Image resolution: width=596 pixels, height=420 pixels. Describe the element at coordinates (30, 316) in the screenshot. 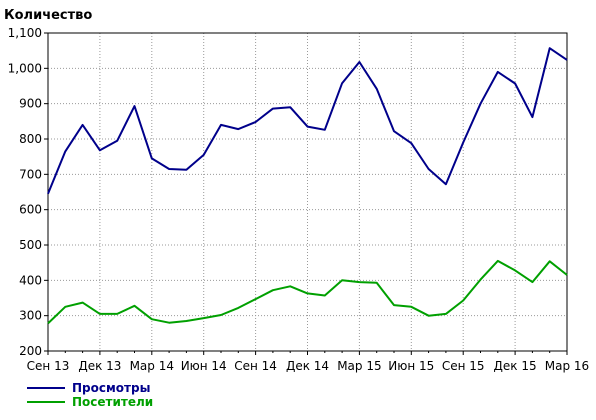

I see `y-tick-label: 300` at that location.